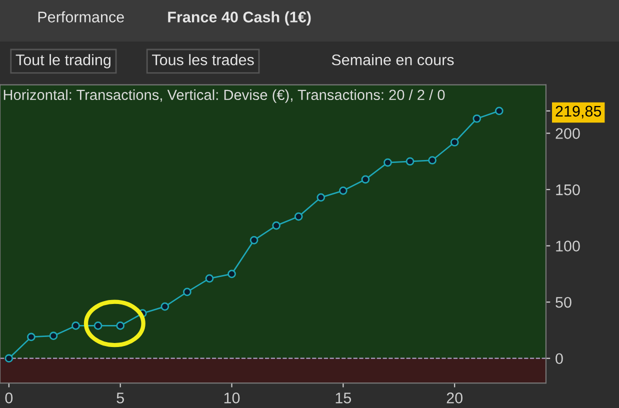 Image resolution: width=619 pixels, height=408 pixels. I want to click on text: Performance, so click(81, 16).